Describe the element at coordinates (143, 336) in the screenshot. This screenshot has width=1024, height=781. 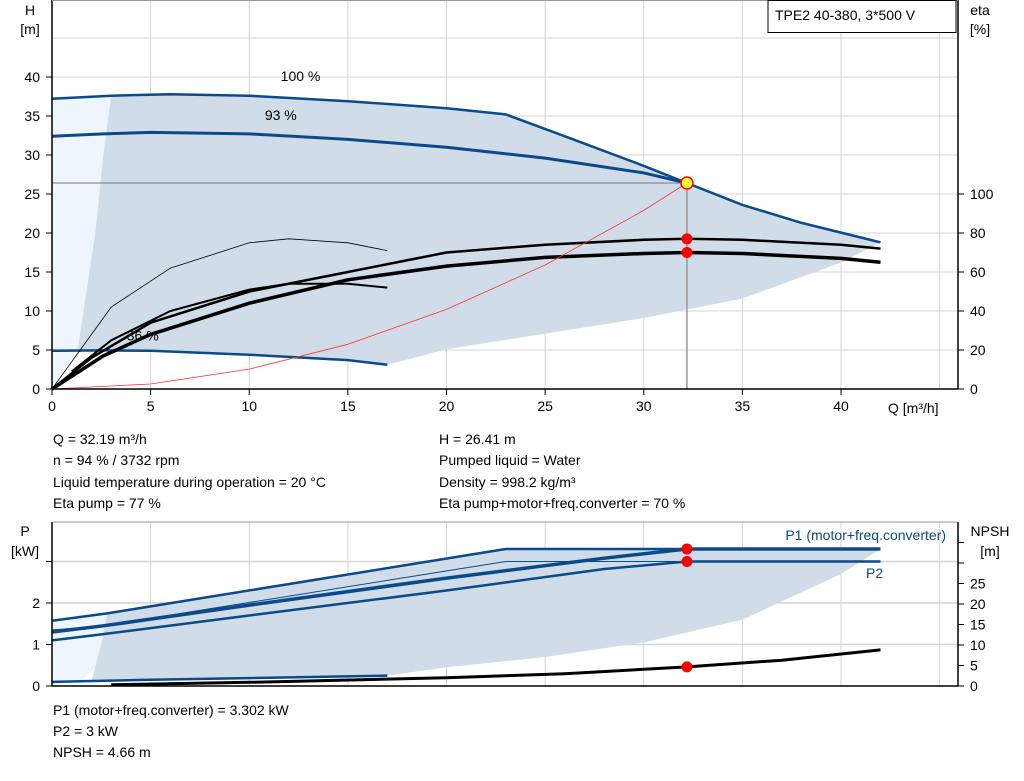
I see `speed-label: 36 %` at that location.